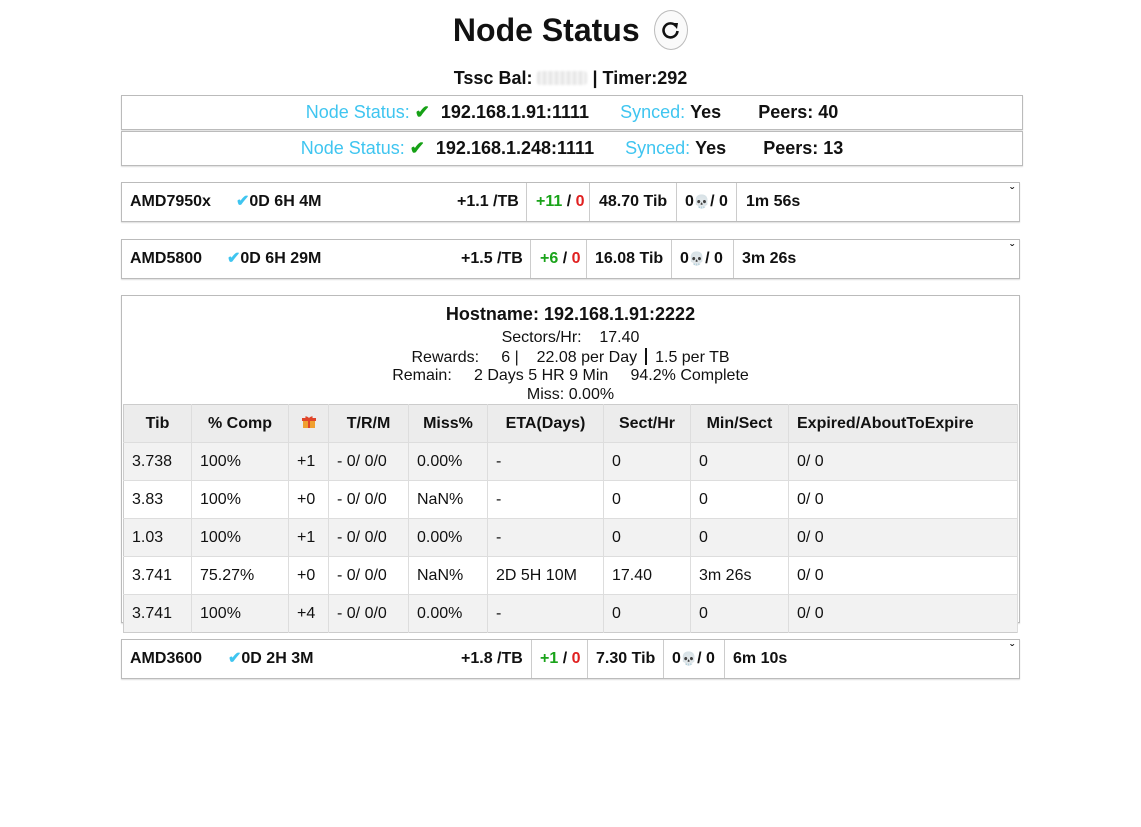  What do you see at coordinates (549, 201) in the screenshot?
I see `worker-rewards: +11` at bounding box center [549, 201].